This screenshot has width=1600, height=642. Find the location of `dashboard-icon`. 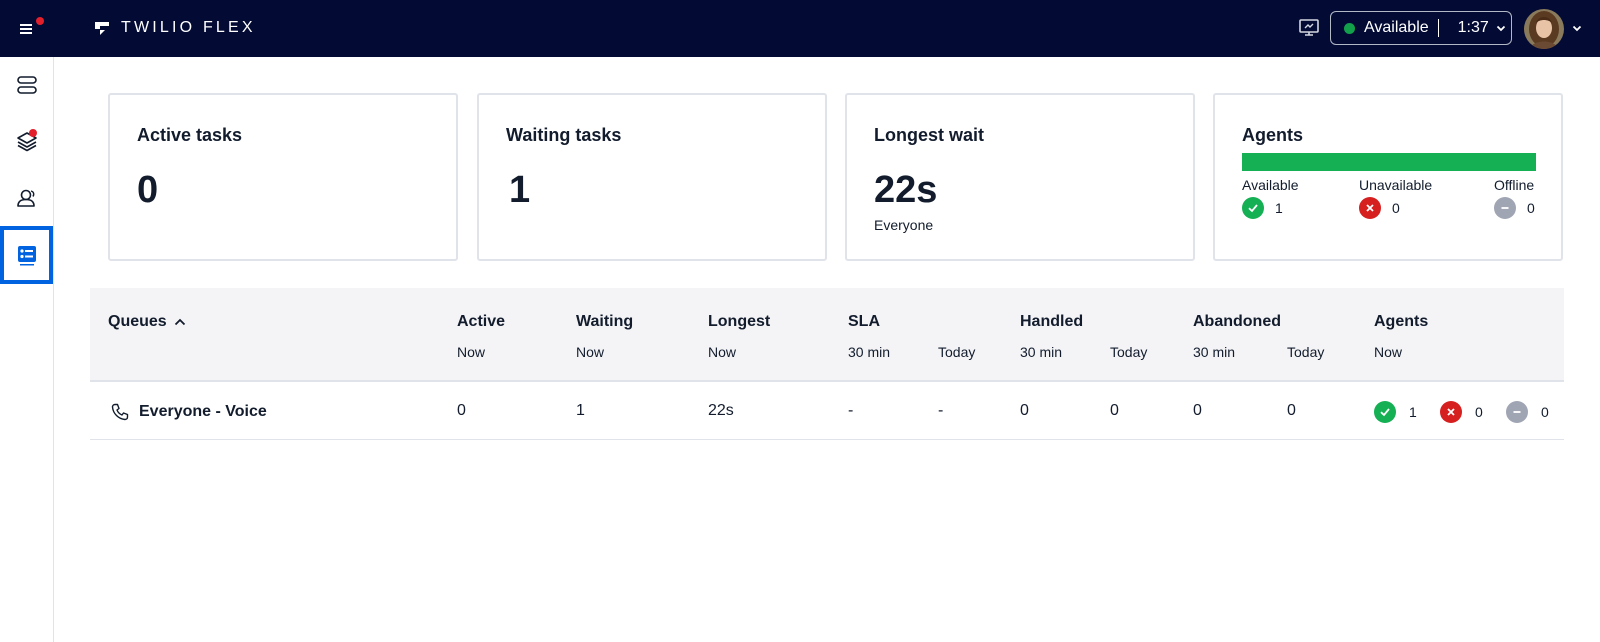

dashboard-icon is located at coordinates (26, 256).